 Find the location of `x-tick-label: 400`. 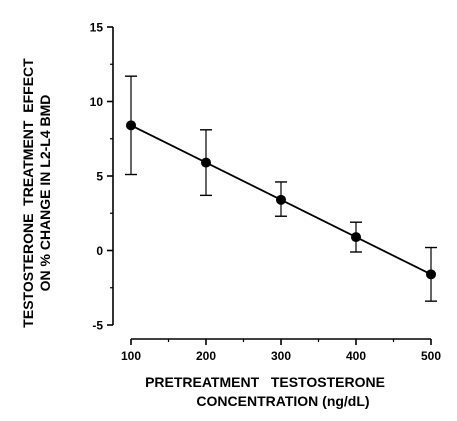

x-tick-label: 400 is located at coordinates (356, 356).